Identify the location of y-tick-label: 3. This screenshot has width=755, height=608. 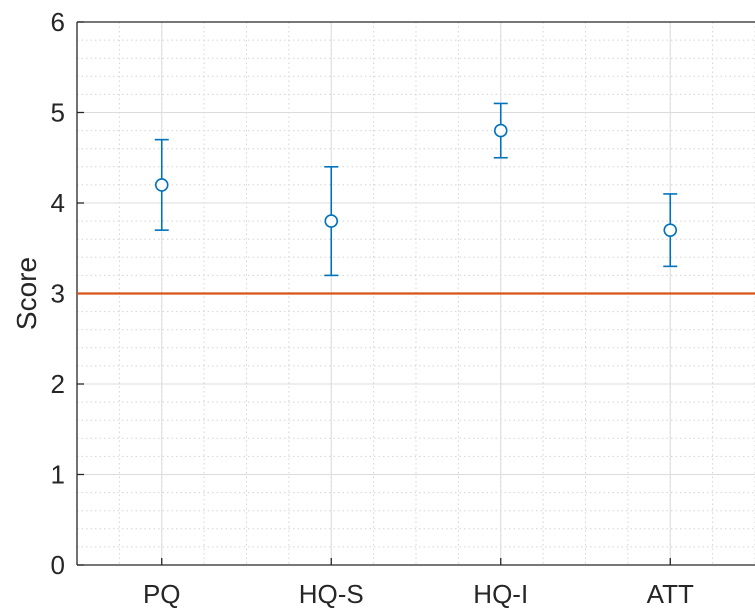
(58, 294).